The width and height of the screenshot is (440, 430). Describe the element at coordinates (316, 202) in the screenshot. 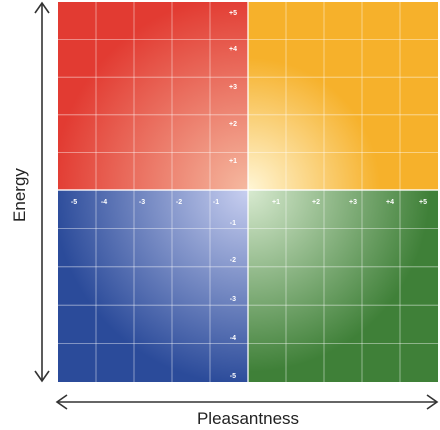

I see `x-tick-label: +2` at that location.